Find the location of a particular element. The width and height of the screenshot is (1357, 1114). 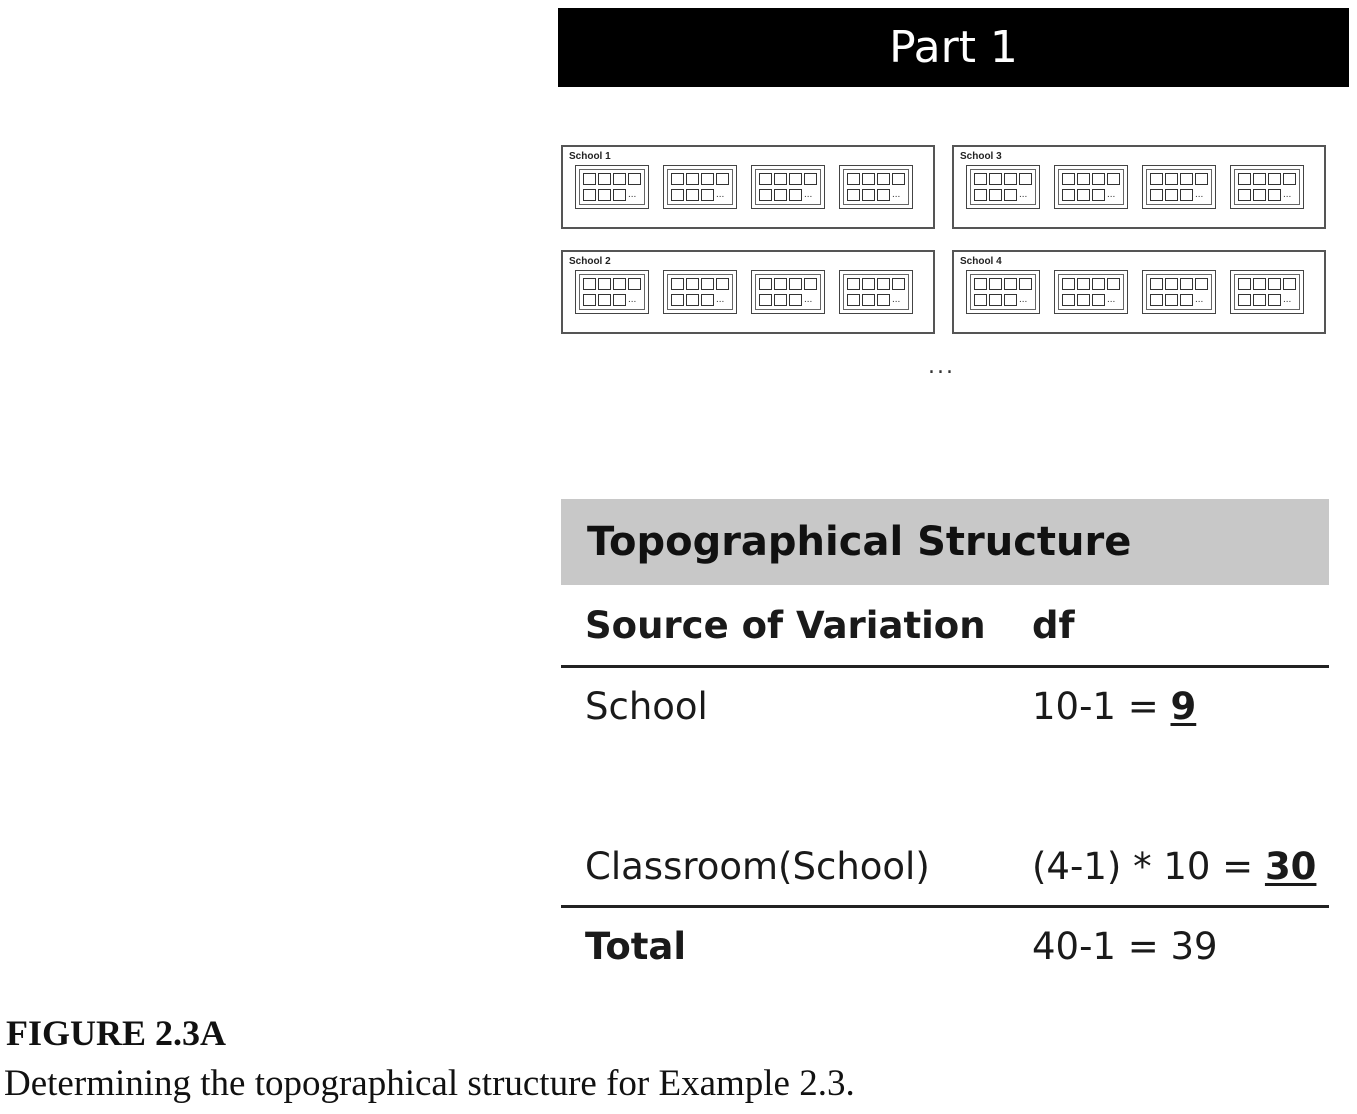

school-label: School 4 is located at coordinates (981, 261).